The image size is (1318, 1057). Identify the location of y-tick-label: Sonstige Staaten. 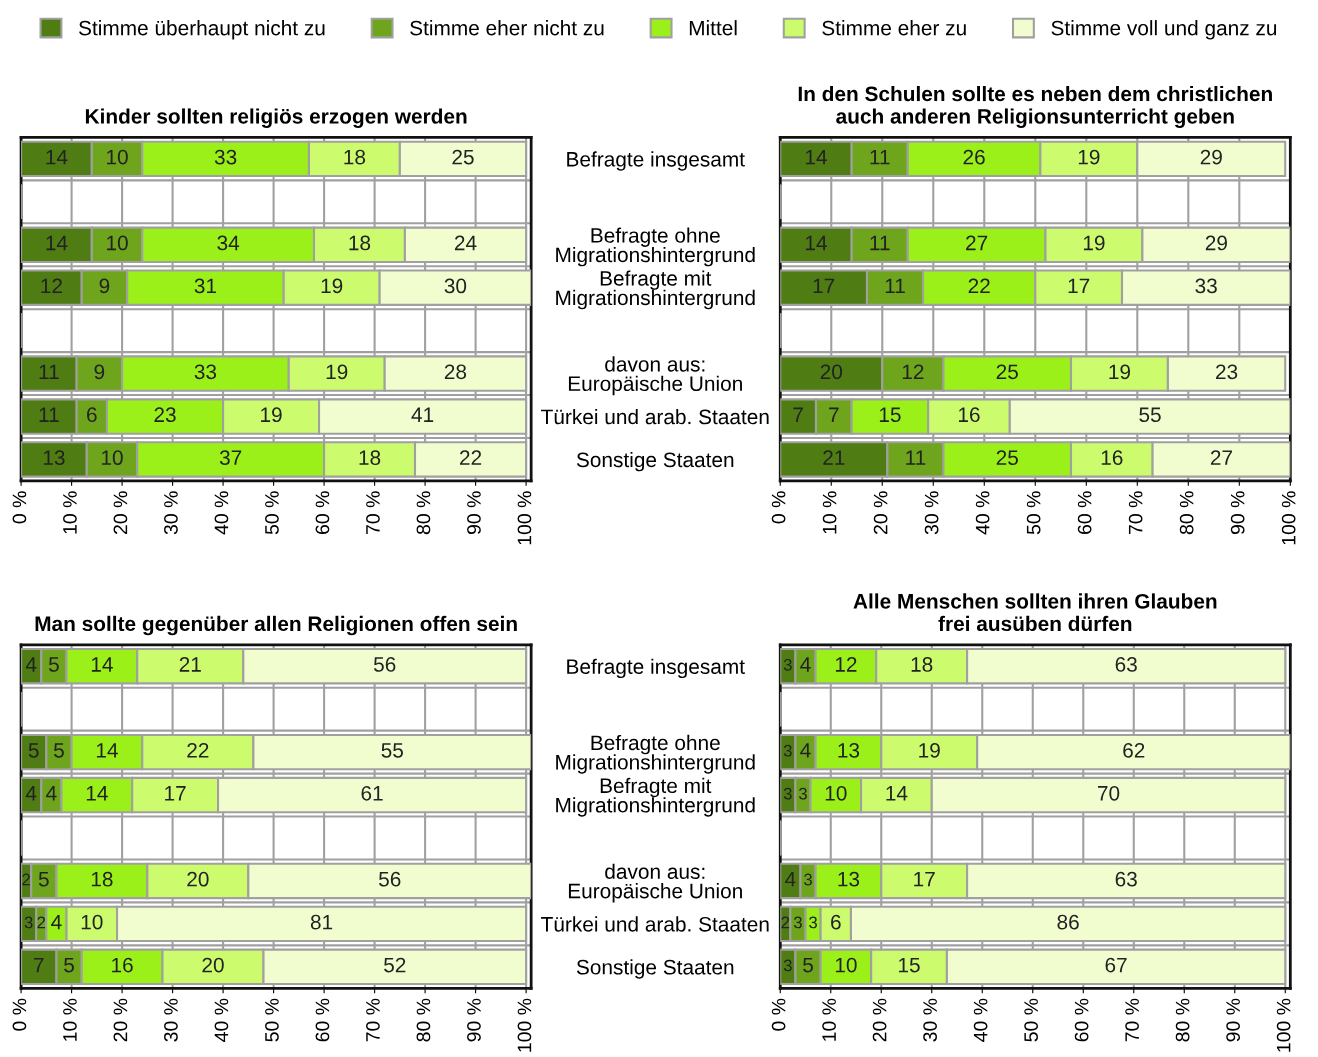
(655, 969).